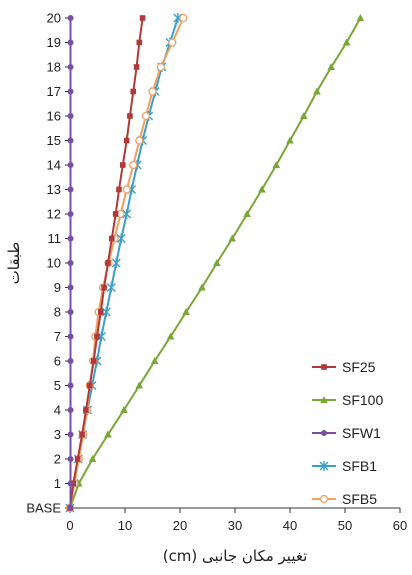 This screenshot has height=575, width=412. Describe the element at coordinates (14, 263) in the screenshot. I see `y-axis-title: طبقات` at that location.